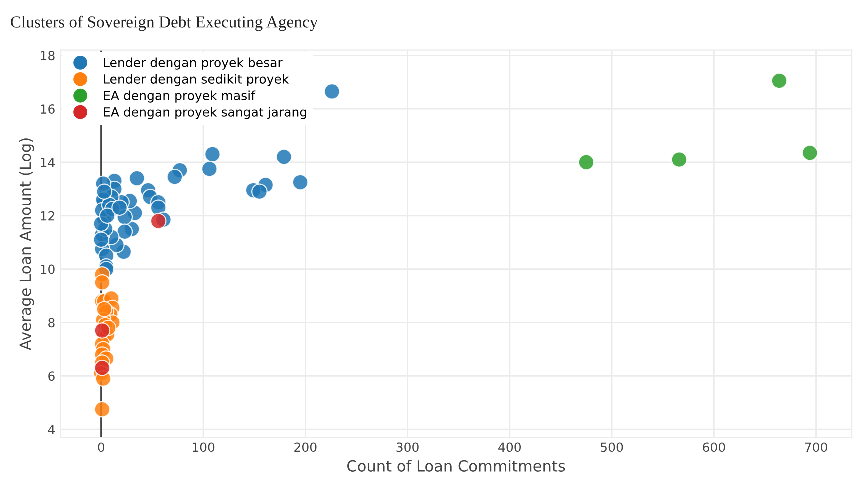  What do you see at coordinates (816, 447) in the screenshot?
I see `x-tick-label: 700` at bounding box center [816, 447].